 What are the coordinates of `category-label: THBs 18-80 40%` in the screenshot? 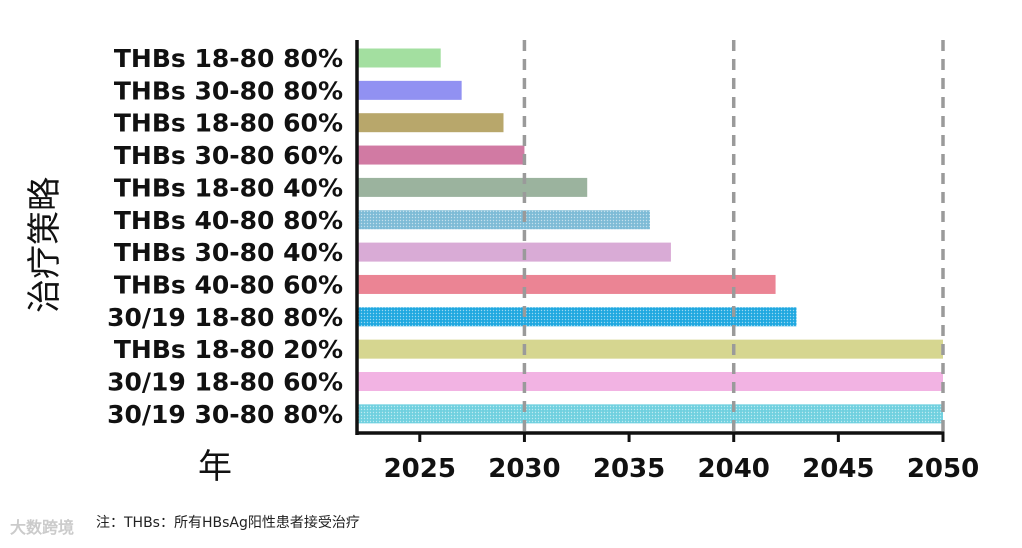 It's located at (228, 187).